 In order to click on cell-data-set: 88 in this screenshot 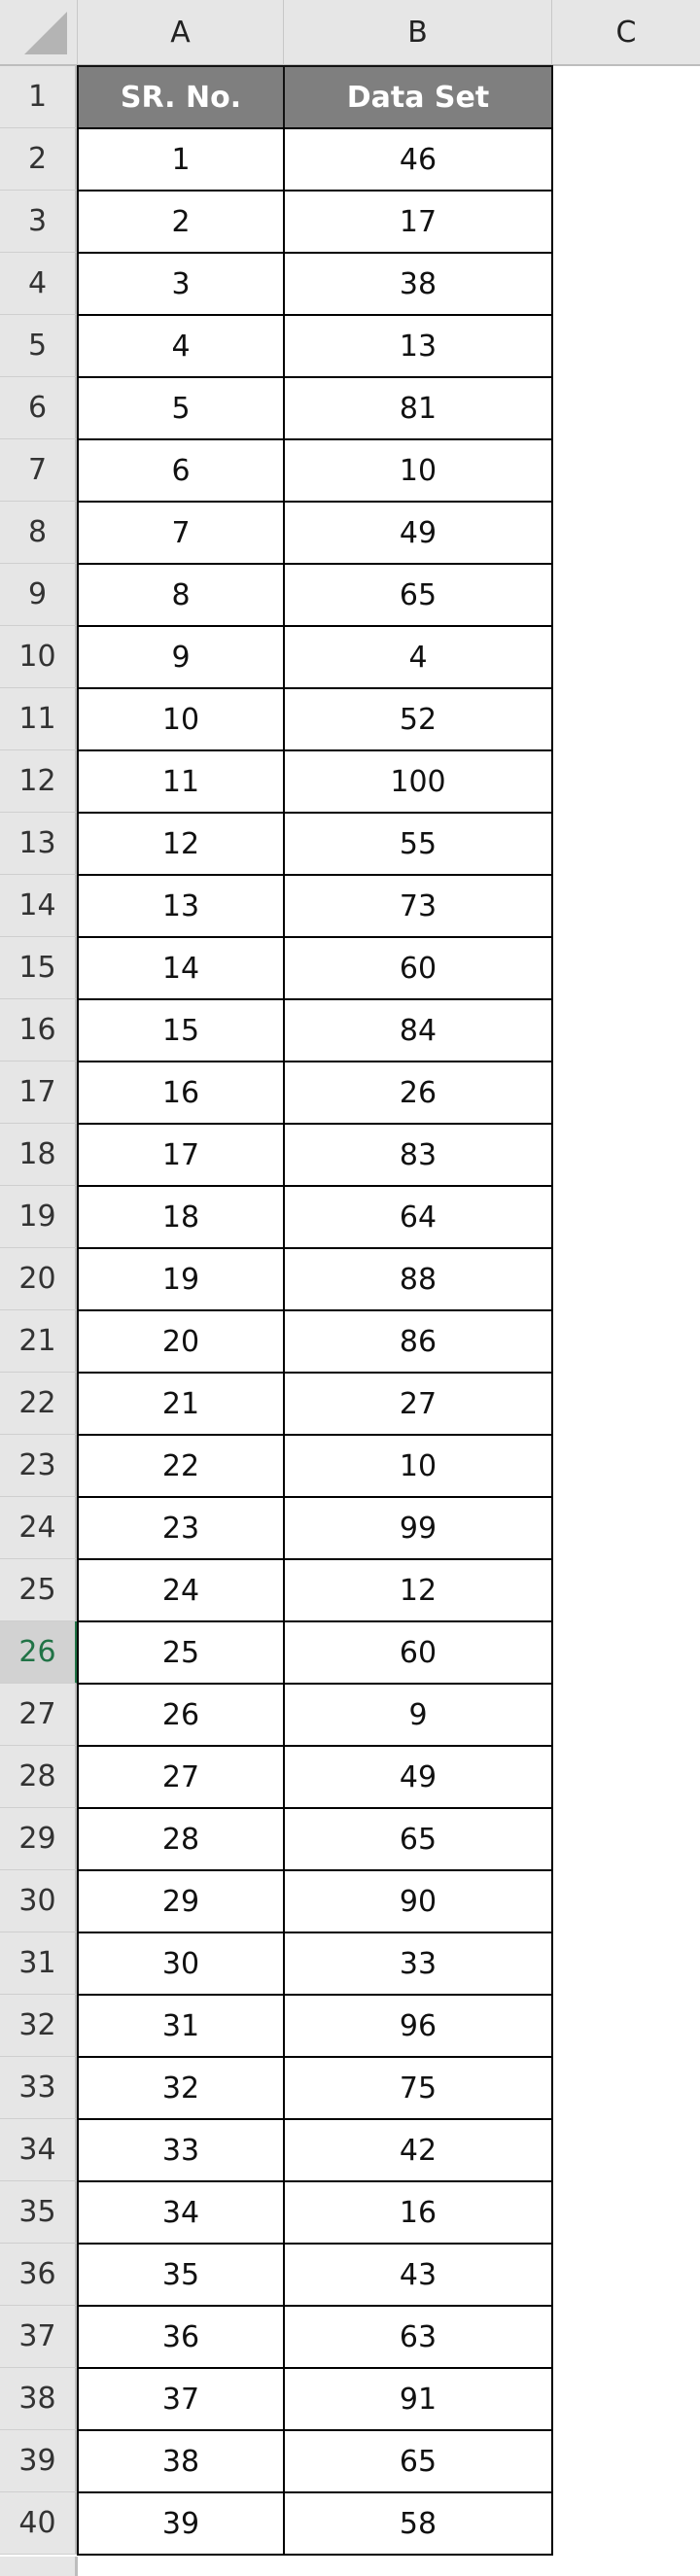, I will do `click(418, 1279)`.